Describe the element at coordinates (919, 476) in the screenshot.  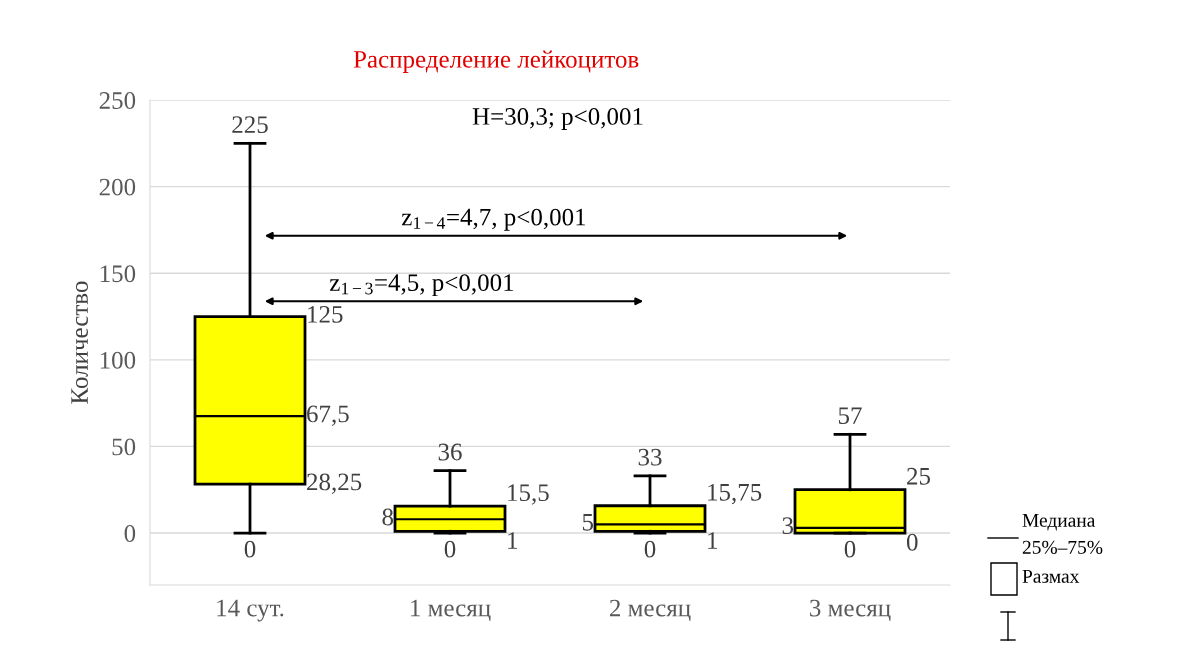
I see `text: 25` at that location.